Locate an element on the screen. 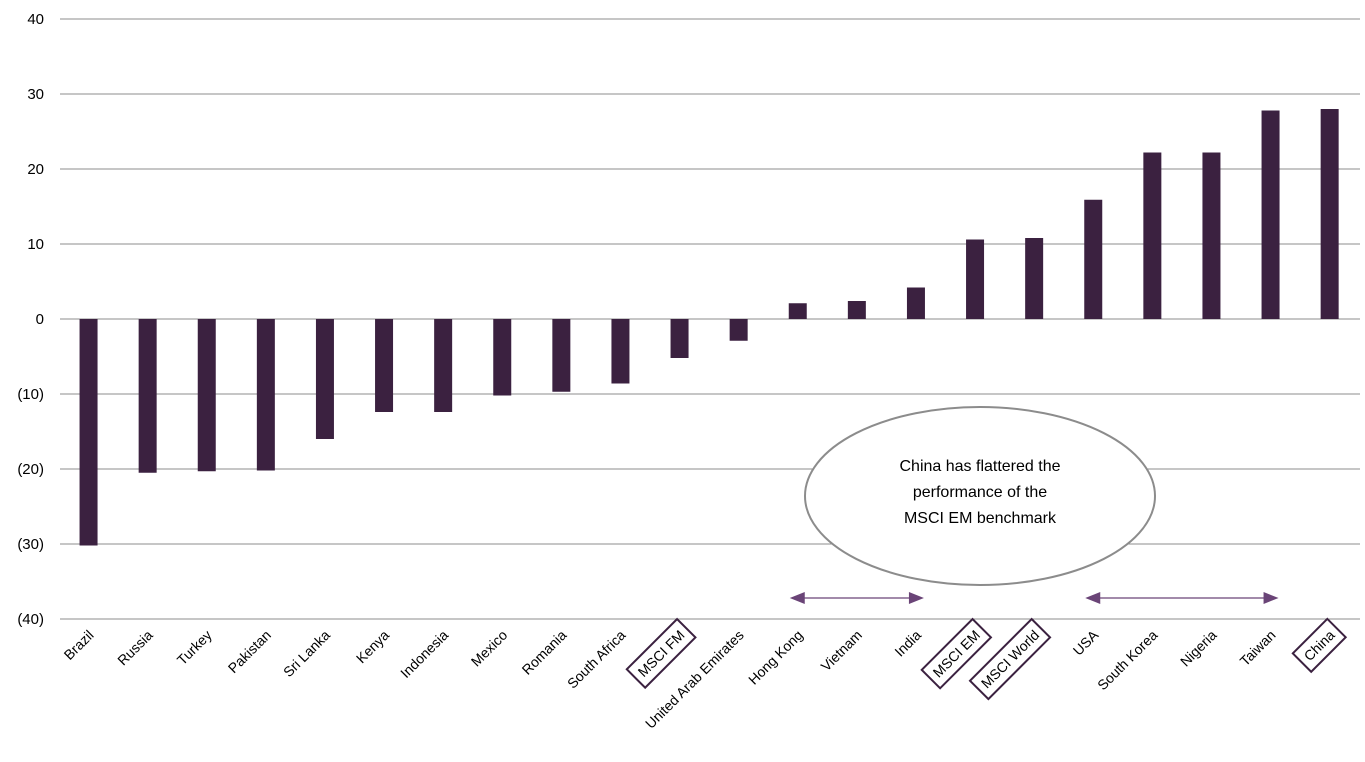  x-tick: Mexico is located at coordinates (489, 648).